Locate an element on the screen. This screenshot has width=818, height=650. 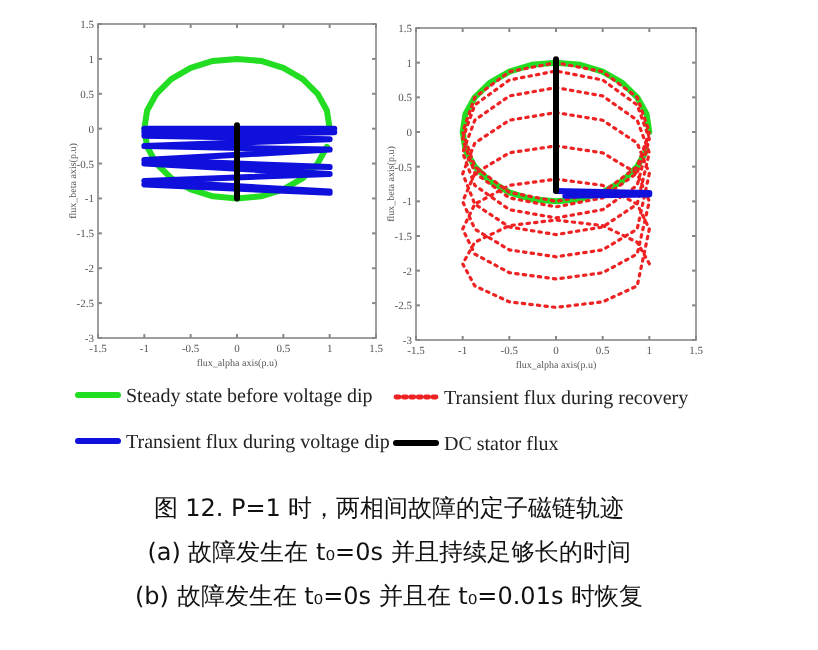
legend-label: Transient flux during recovery is located at coordinates (566, 399).